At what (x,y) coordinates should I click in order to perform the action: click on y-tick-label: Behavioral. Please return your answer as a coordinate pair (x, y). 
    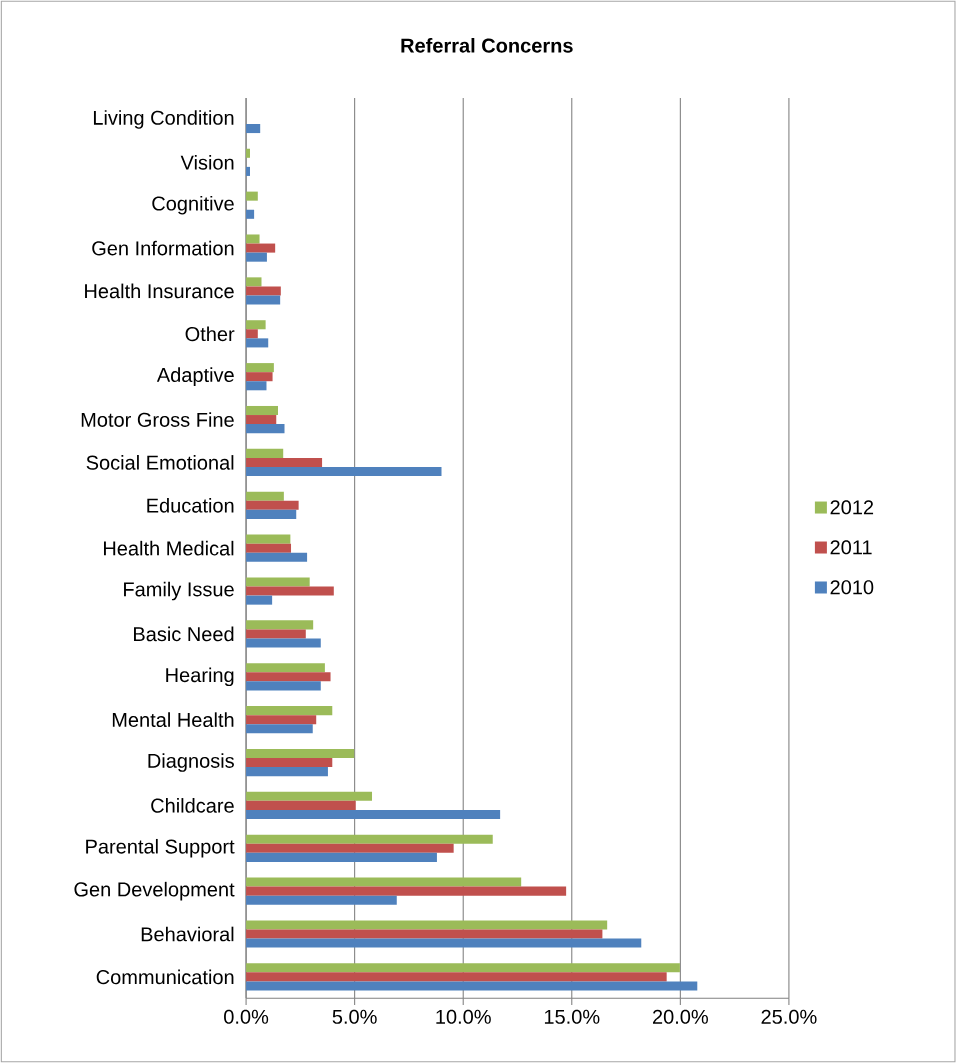
    Looking at the image, I should click on (187, 934).